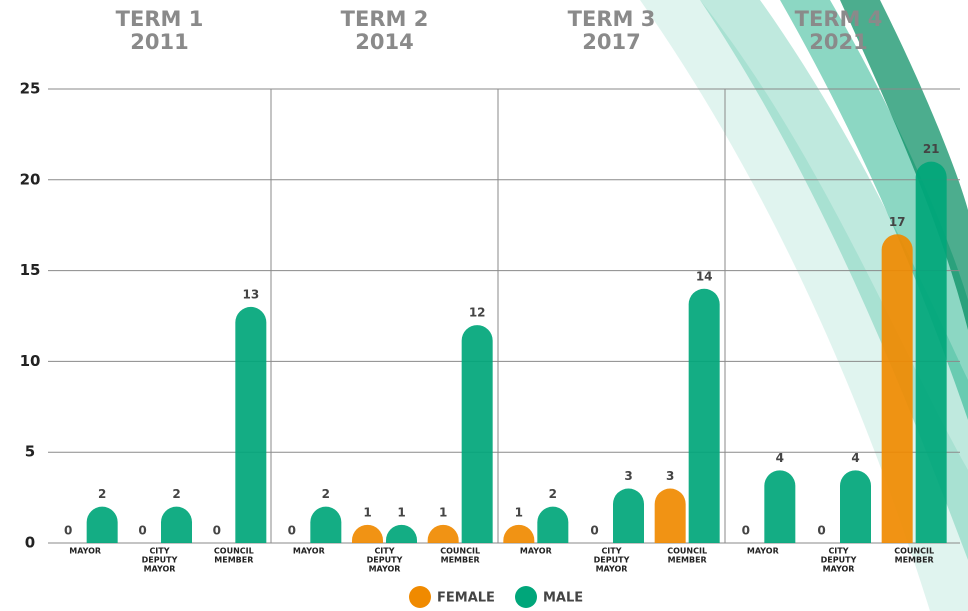 The width and height of the screenshot is (968, 611). I want to click on panel-subtitle: 2017, so click(611, 42).